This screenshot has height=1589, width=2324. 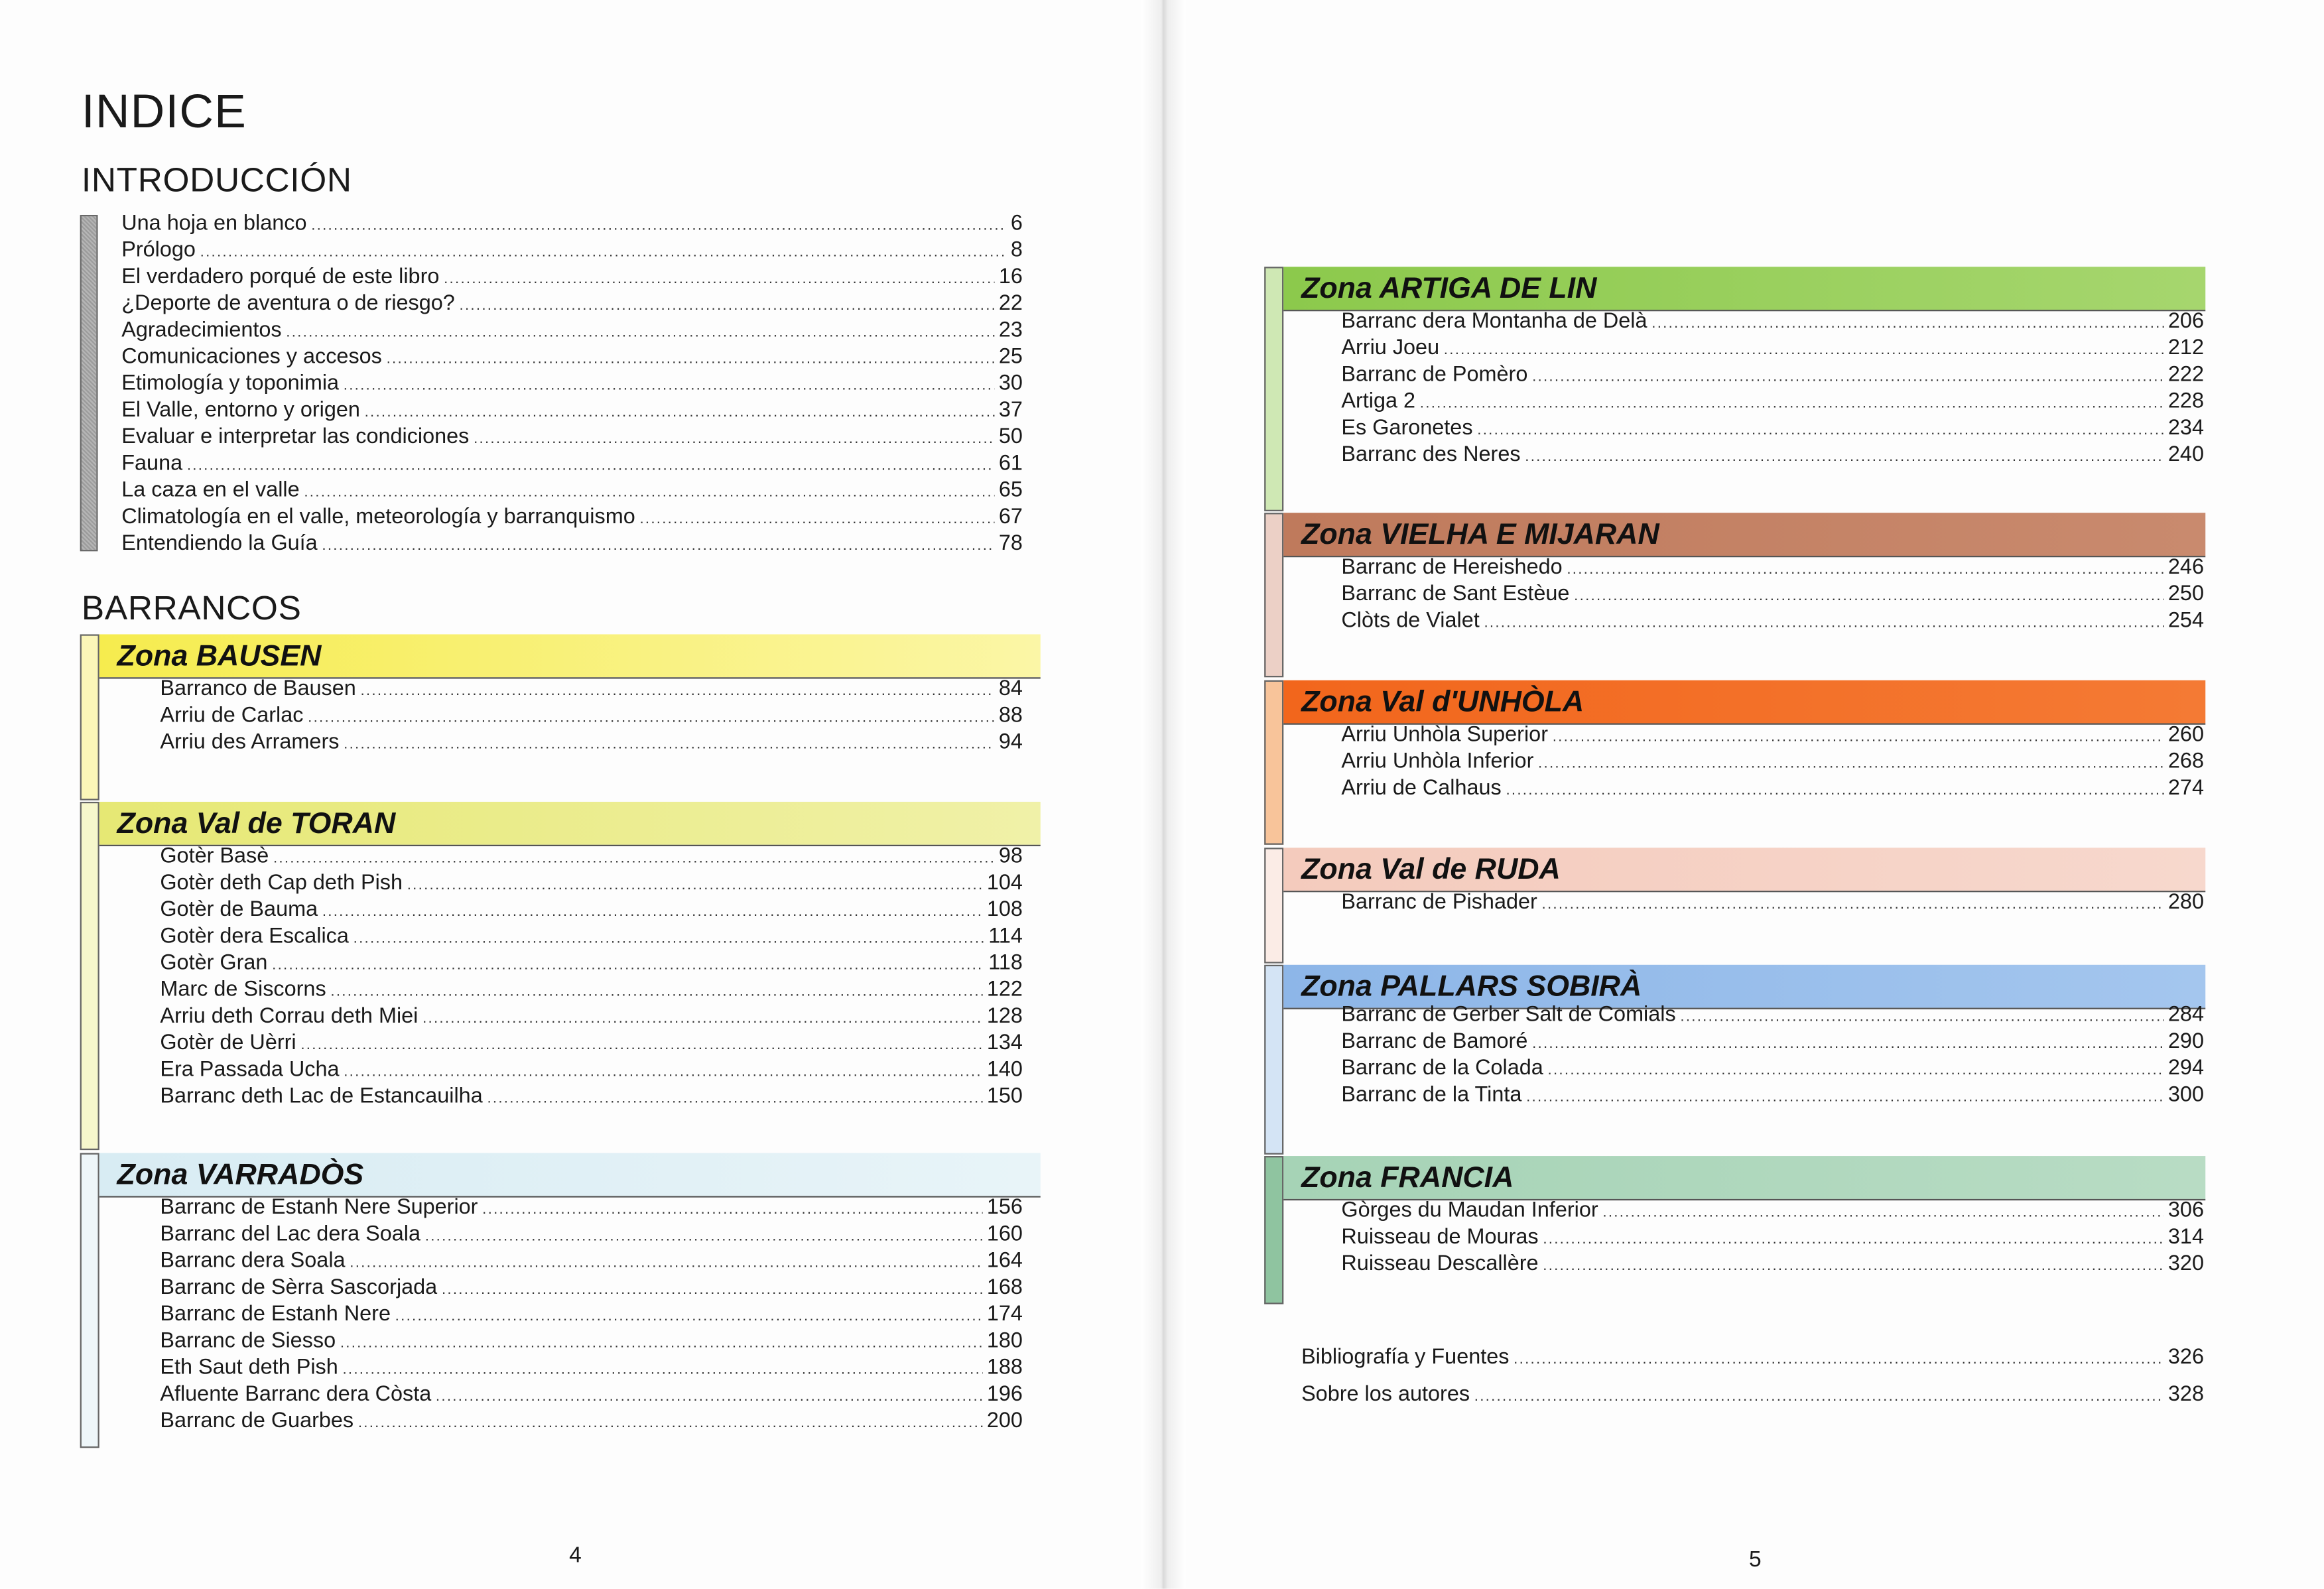 What do you see at coordinates (1772, 1237) in the screenshot?
I see `toc-entry: Ruisseau de Mouras 314` at bounding box center [1772, 1237].